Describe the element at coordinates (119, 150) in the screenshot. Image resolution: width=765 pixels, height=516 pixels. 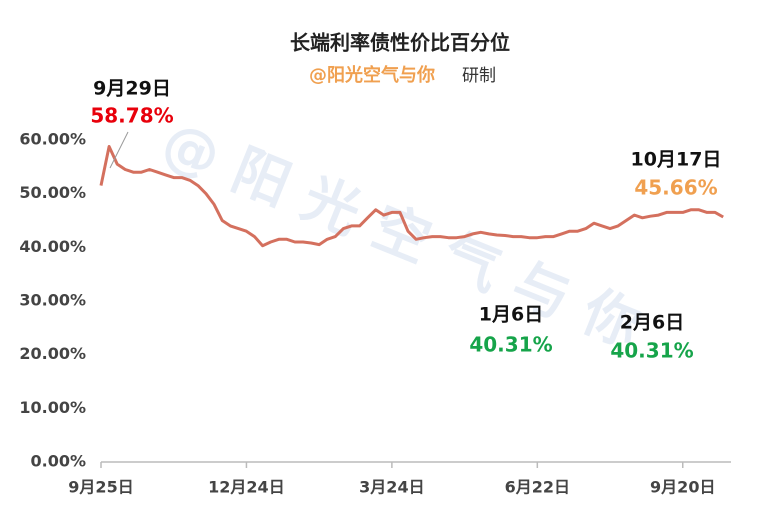
I see `leader-line` at that location.